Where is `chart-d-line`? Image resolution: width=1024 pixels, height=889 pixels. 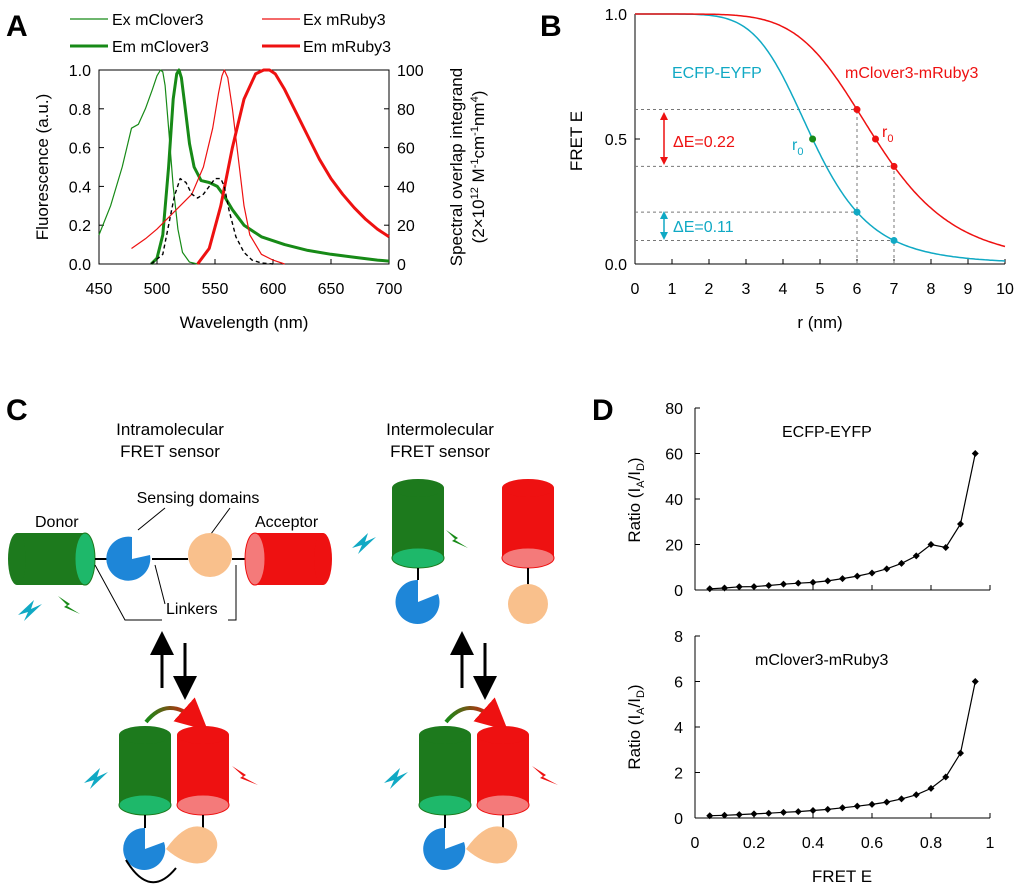 chart-d-line is located at coordinates (842, 749).